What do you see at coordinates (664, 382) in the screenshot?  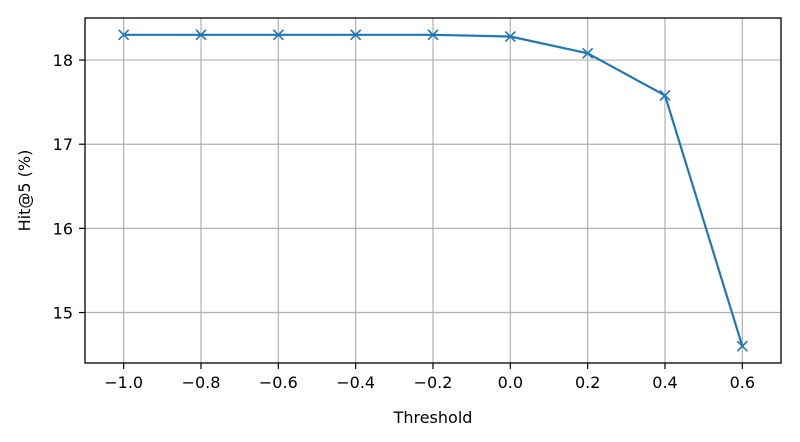 I see `x-tick-label: 0.4` at bounding box center [664, 382].